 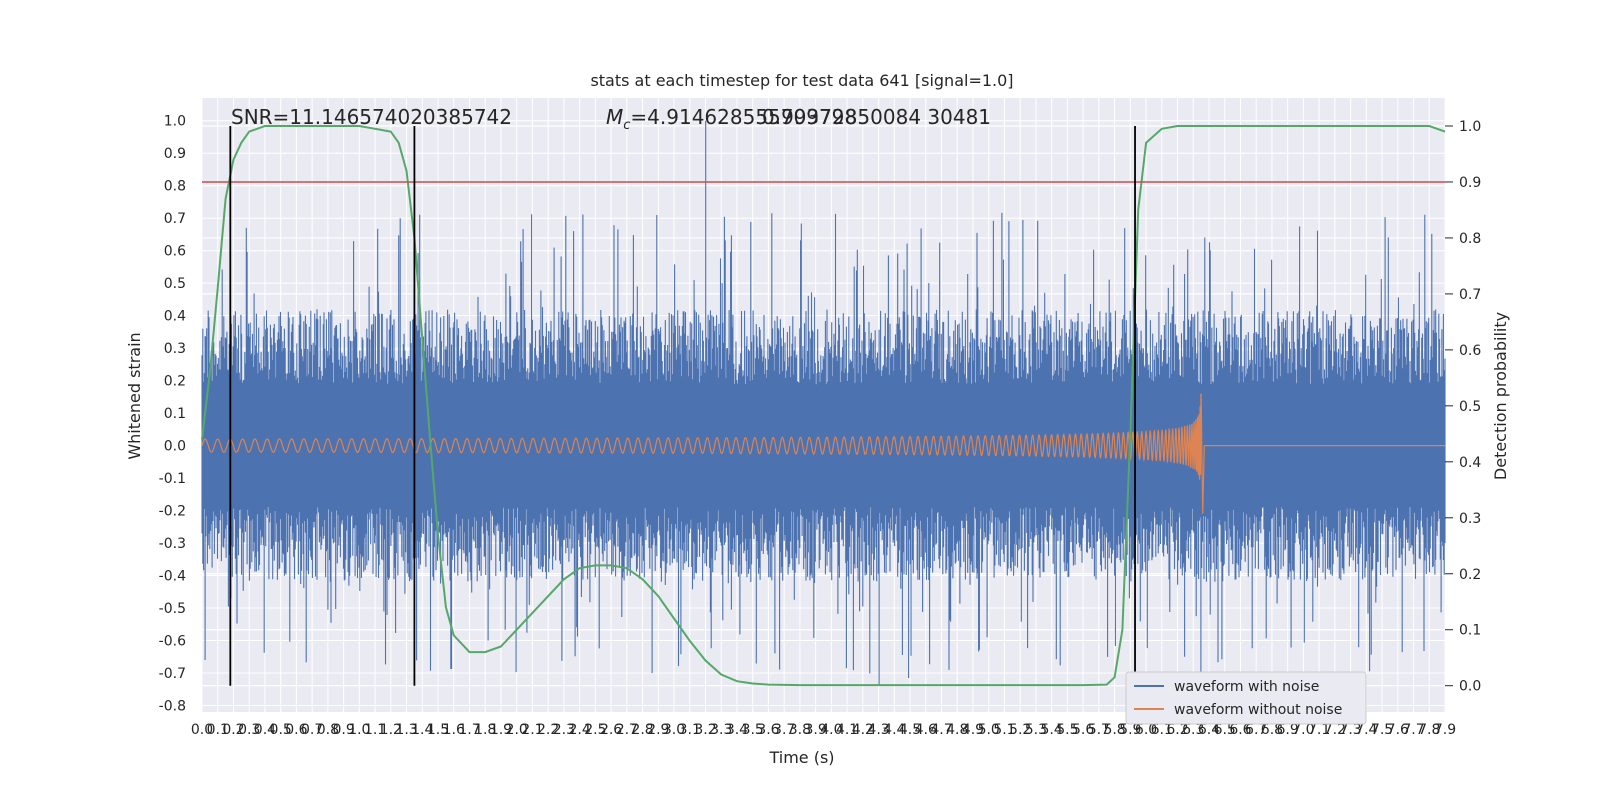 I want to click on snr-annotation: SNR=11.146574020385742, so click(x=371, y=117).